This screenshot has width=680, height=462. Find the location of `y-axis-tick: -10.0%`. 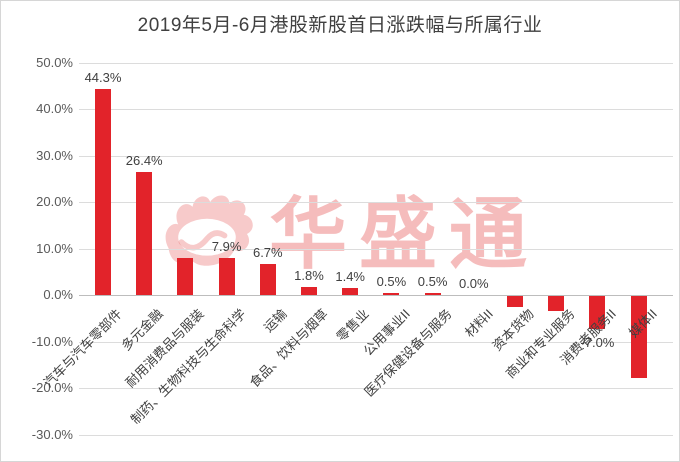

y-axis-tick: -10.0% is located at coordinates (52, 341).